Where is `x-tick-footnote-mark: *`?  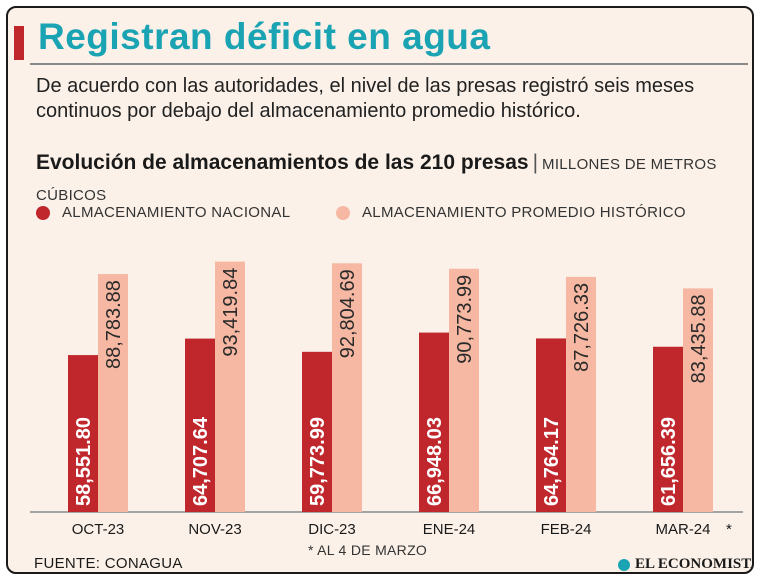 x-tick-footnote-mark: * is located at coordinates (729, 529).